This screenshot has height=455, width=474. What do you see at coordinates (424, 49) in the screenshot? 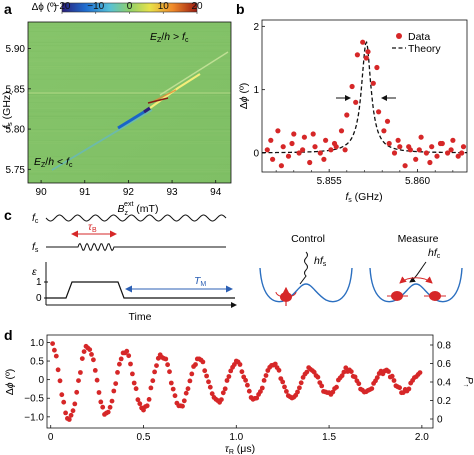
I see `legend-theory-label: Theory` at bounding box center [424, 49].